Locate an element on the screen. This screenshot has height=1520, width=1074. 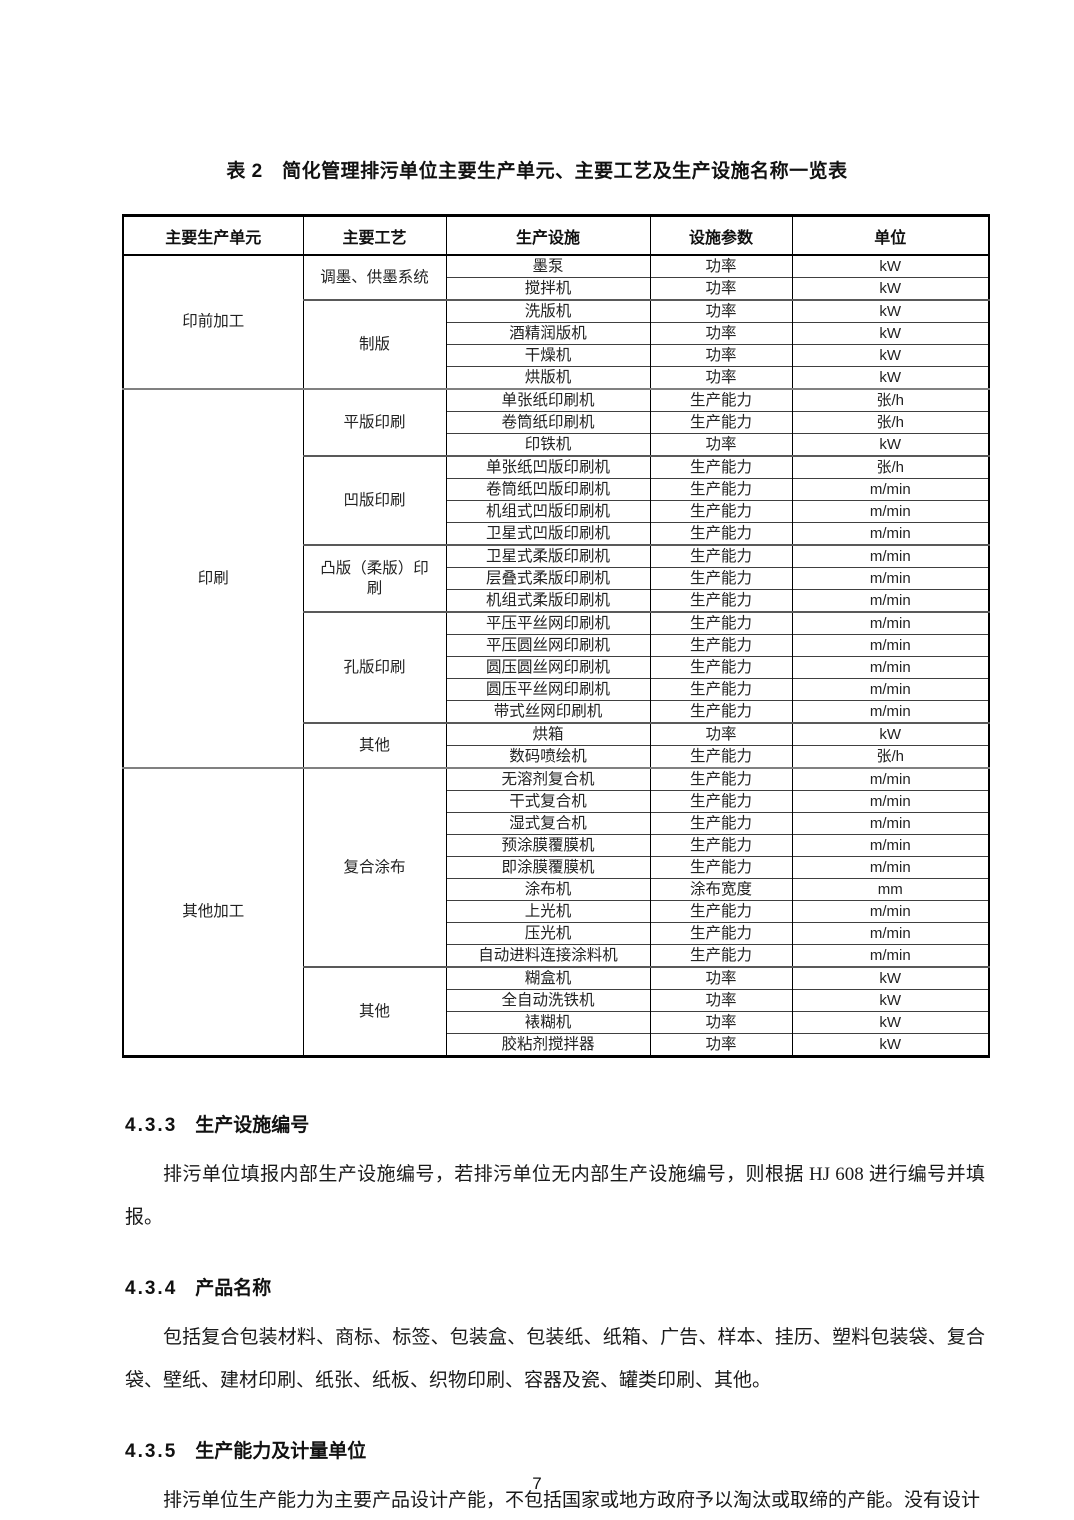
main-process-cell: 凹版印刷 is located at coordinates (374, 500).